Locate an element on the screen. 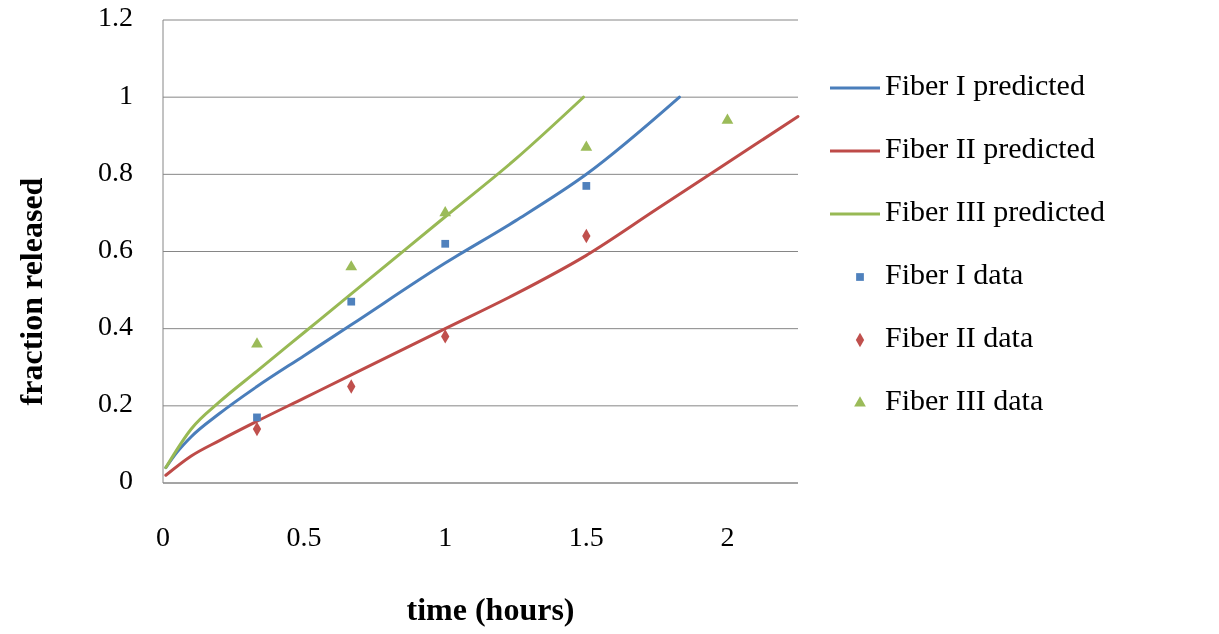 The height and width of the screenshot is (634, 1219). y-tick-label: 1 is located at coordinates (126, 94).